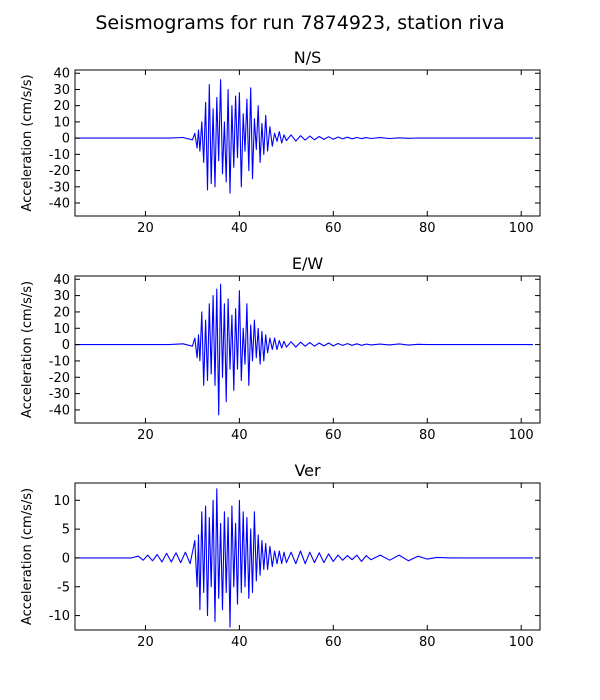  Describe the element at coordinates (307, 470) in the screenshot. I see `panel-title-ver: Ver` at that location.